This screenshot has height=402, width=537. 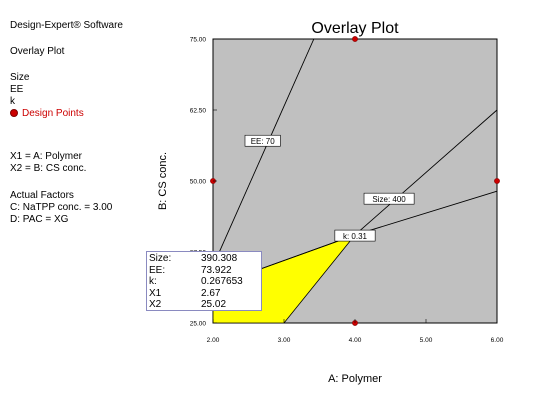 What do you see at coordinates (355, 340) in the screenshot?
I see `x-tick-label: 4.00` at bounding box center [355, 340].